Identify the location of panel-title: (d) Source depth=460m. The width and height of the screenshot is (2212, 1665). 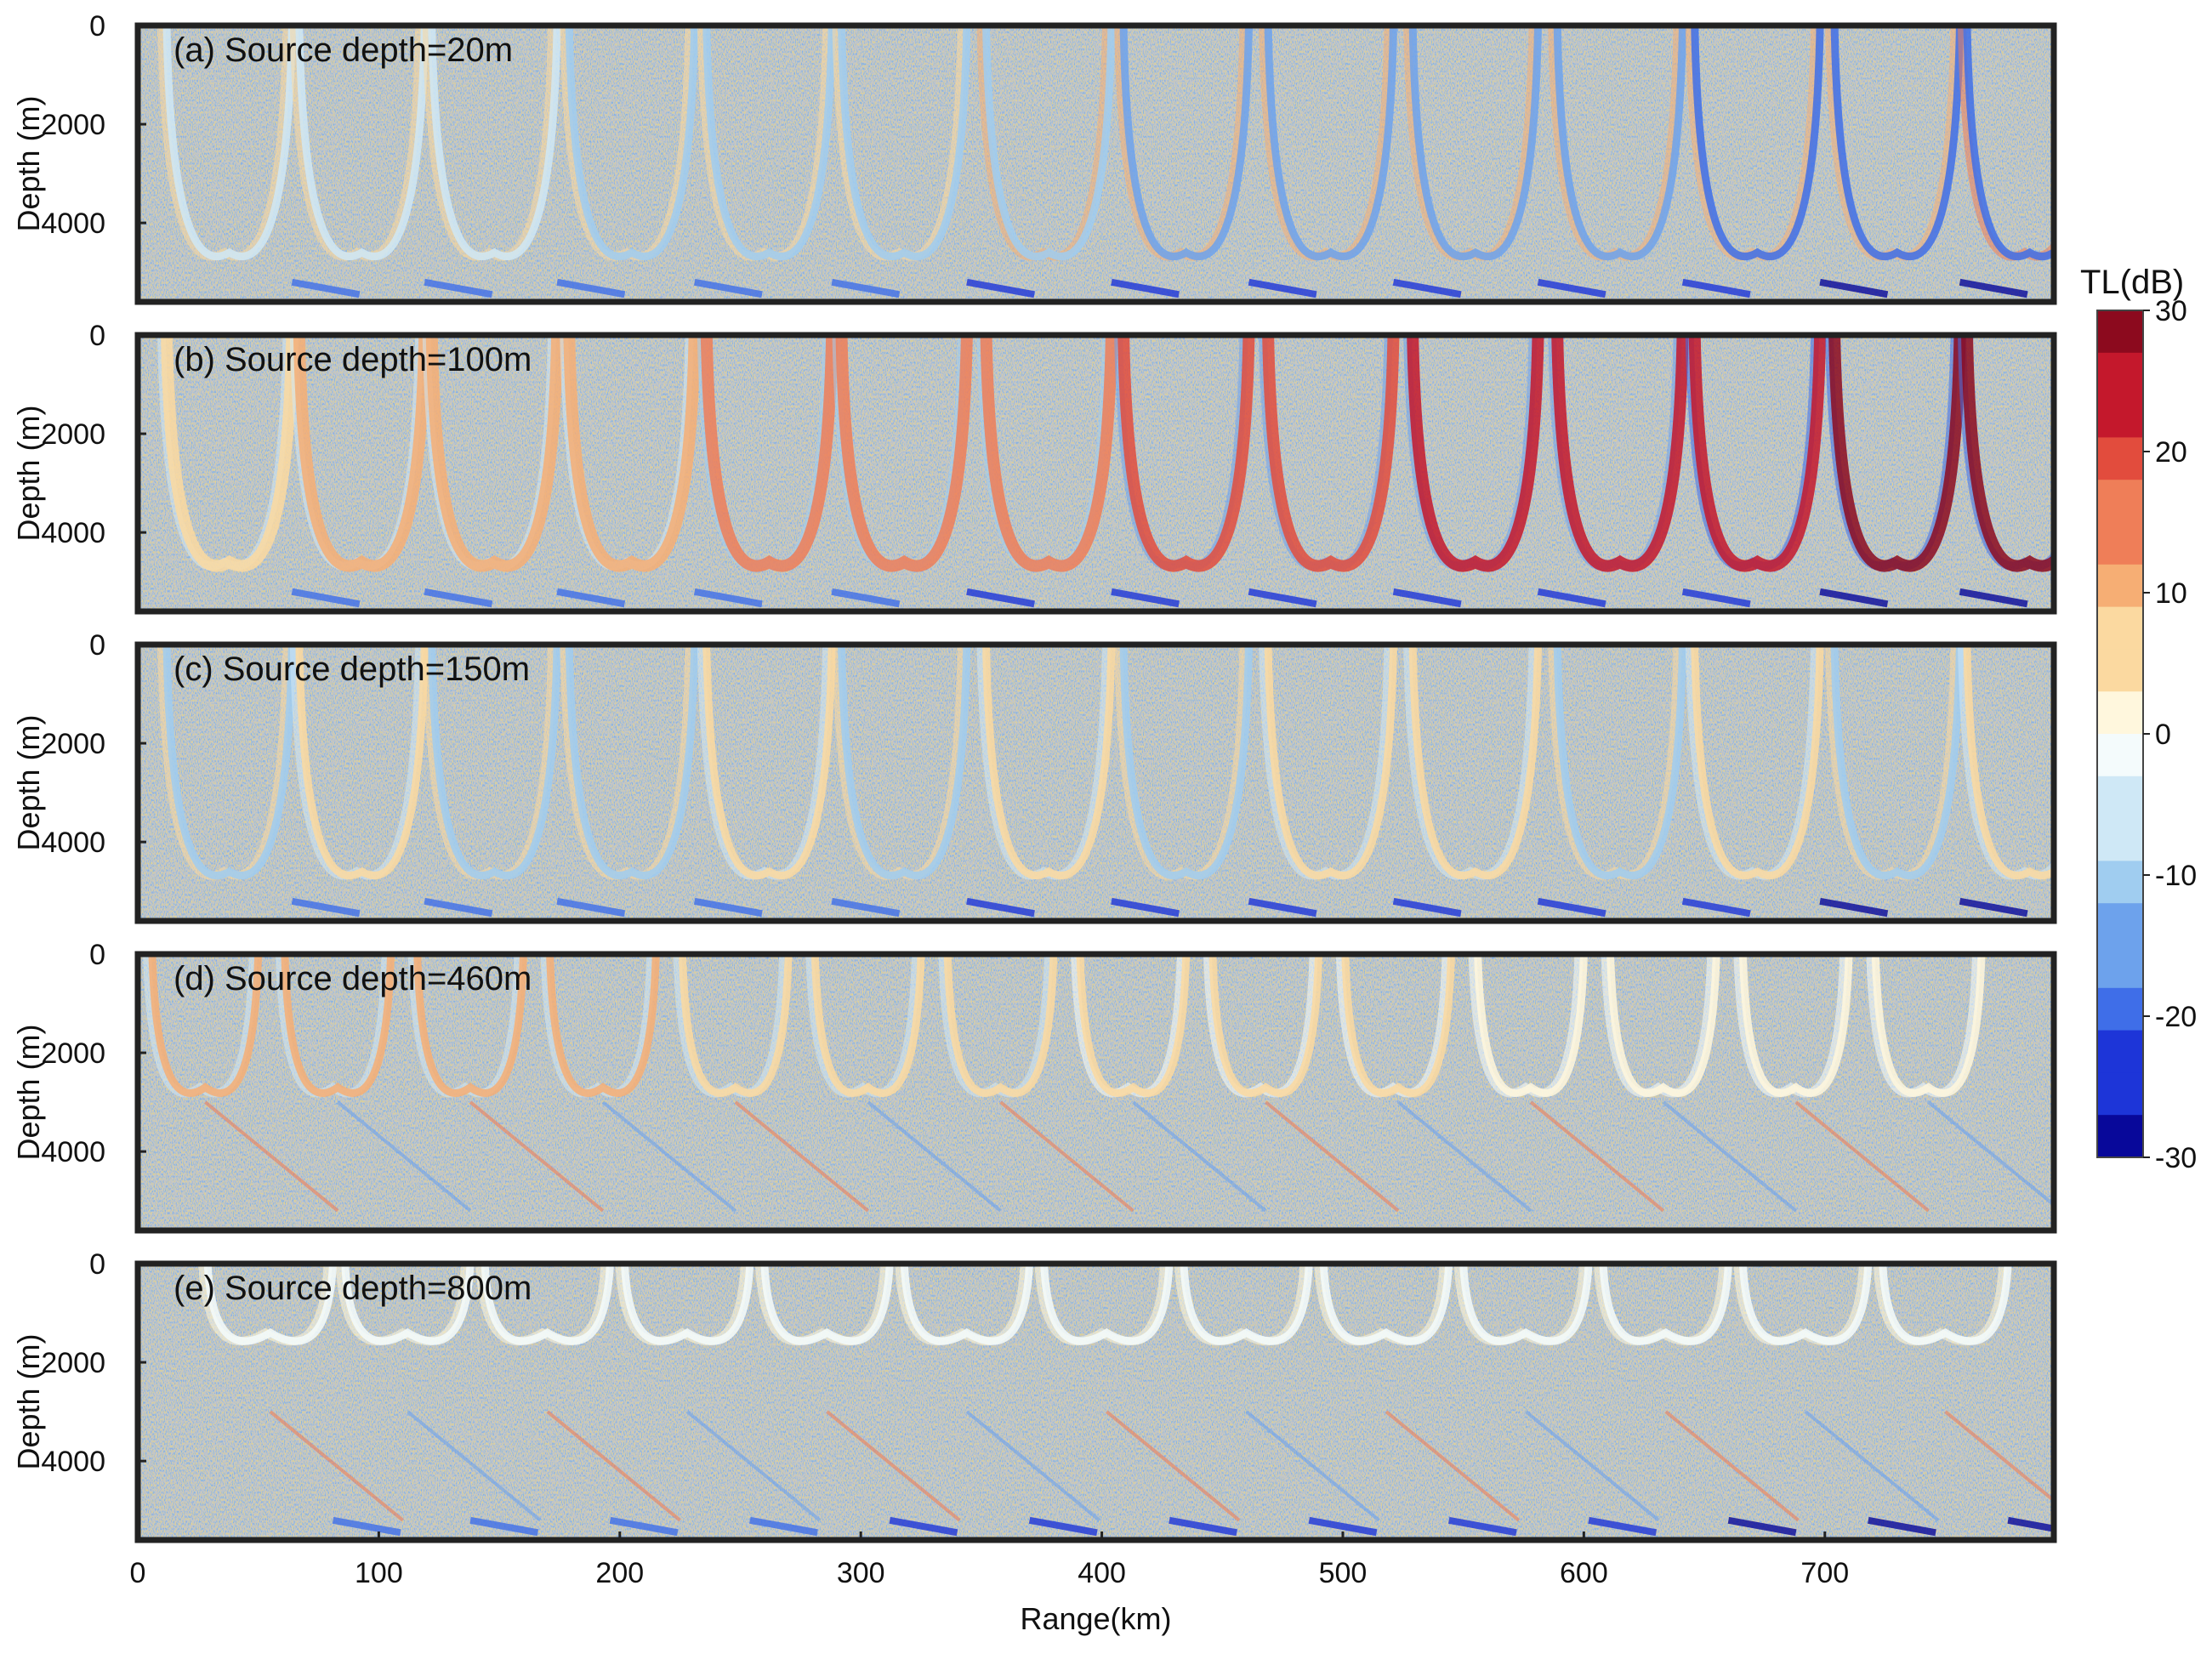
(352, 979).